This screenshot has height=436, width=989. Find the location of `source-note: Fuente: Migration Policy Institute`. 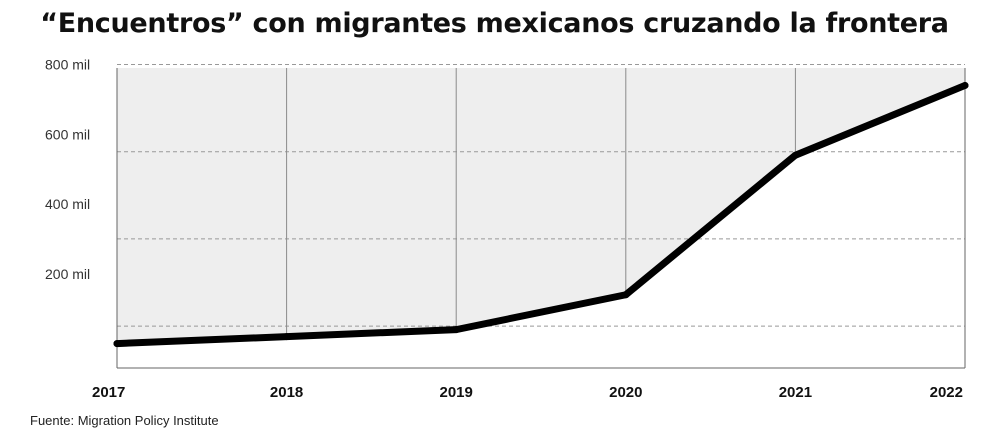

source-note: Fuente: Migration Policy Institute is located at coordinates (124, 420).